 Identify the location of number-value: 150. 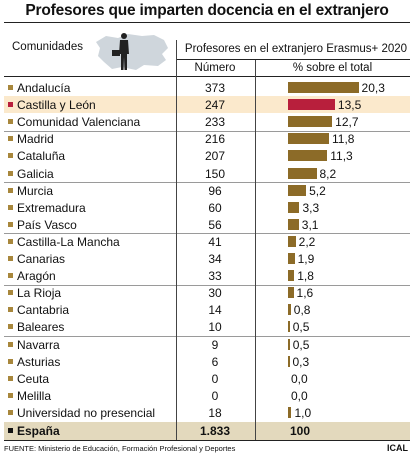
(215, 173).